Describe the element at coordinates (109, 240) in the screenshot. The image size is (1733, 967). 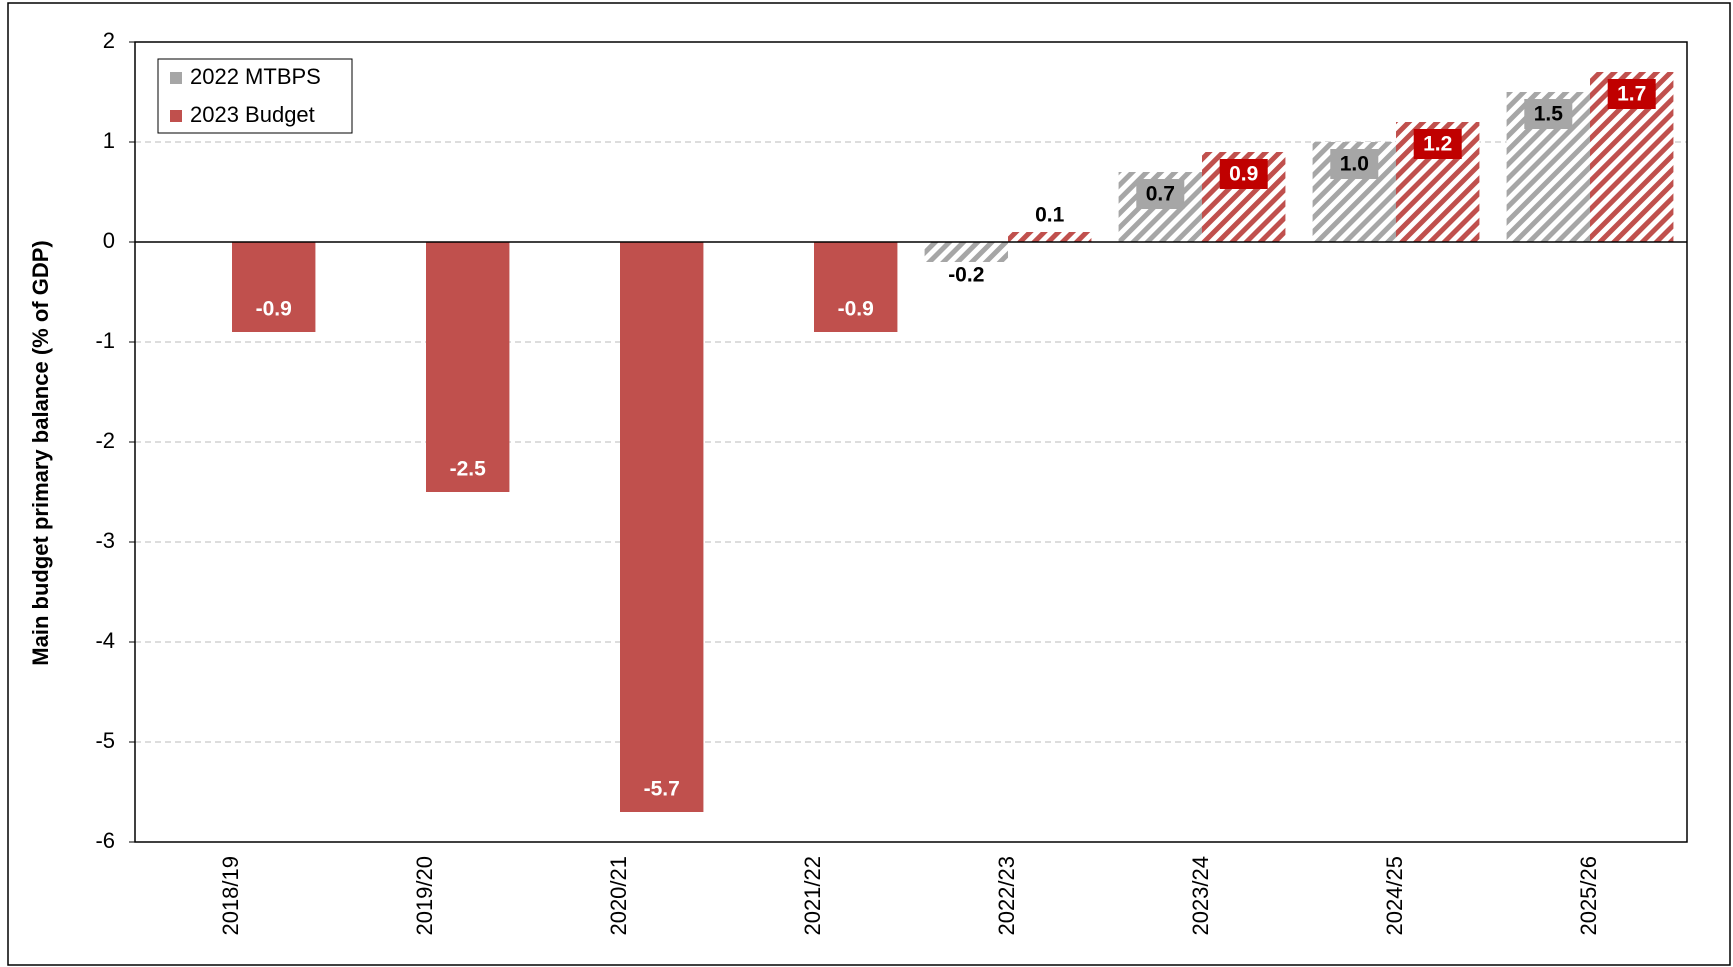
I see `y-tick-label: 0` at that location.